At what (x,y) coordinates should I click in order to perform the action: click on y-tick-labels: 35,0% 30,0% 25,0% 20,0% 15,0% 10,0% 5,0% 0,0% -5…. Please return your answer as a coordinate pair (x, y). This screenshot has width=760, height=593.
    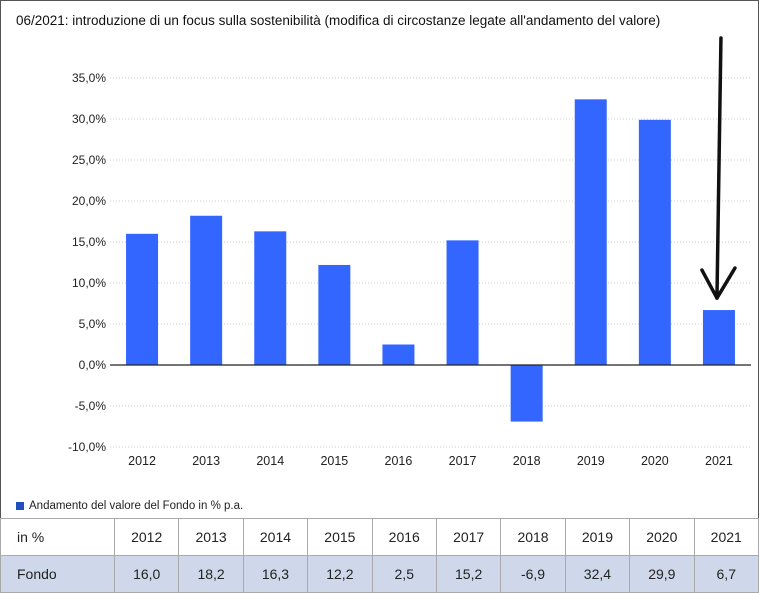
    Looking at the image, I should click on (87, 262).